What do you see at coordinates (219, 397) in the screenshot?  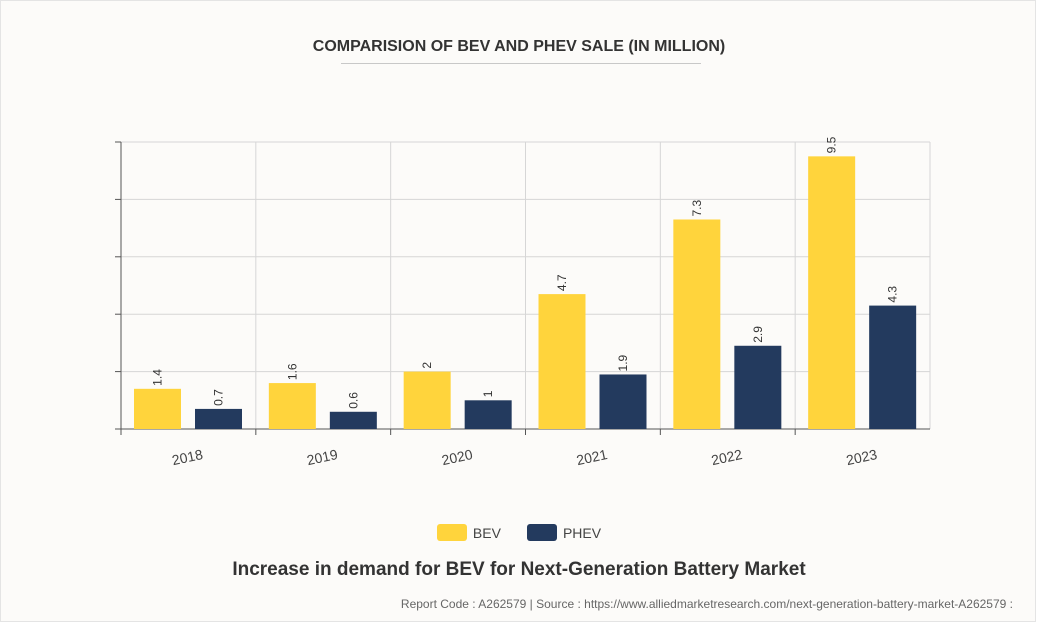 I see `data-label: 0.7` at bounding box center [219, 397].